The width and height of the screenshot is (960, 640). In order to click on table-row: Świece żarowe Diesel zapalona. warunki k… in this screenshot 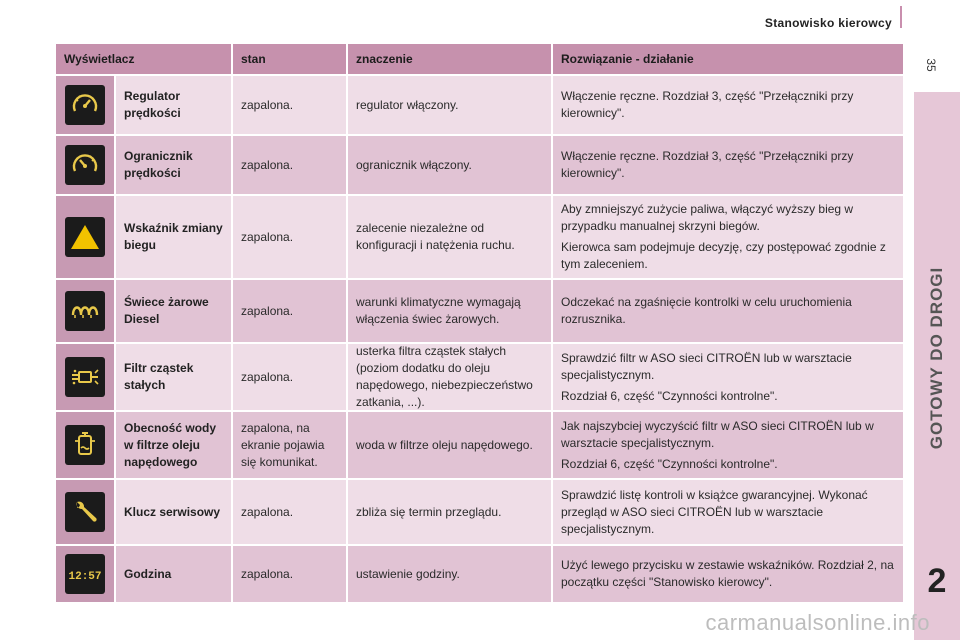, I will do `click(479, 311)`.